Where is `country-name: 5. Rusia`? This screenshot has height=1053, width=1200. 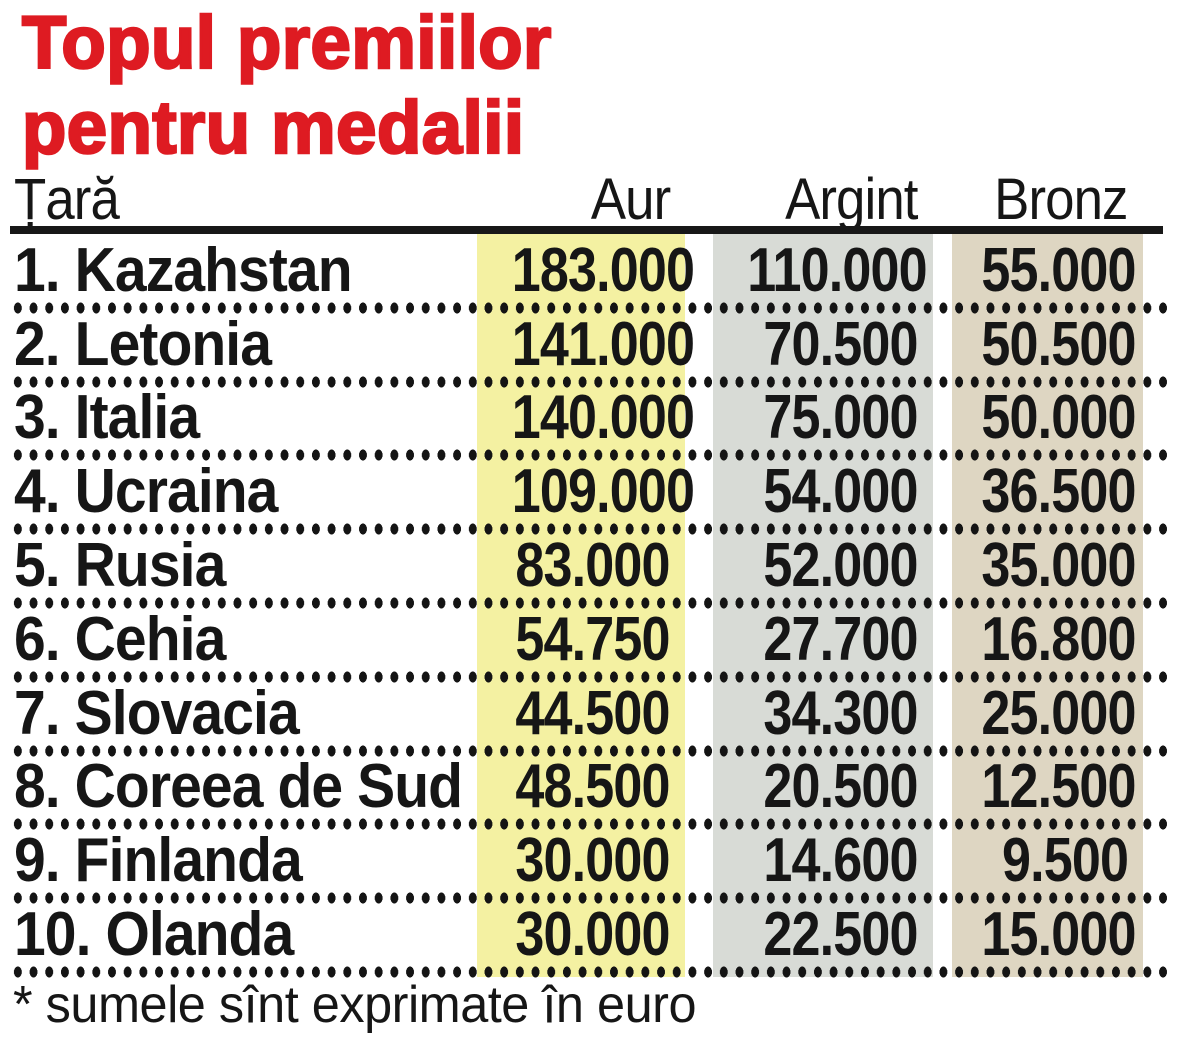 country-name: 5. Rusia is located at coordinates (120, 566).